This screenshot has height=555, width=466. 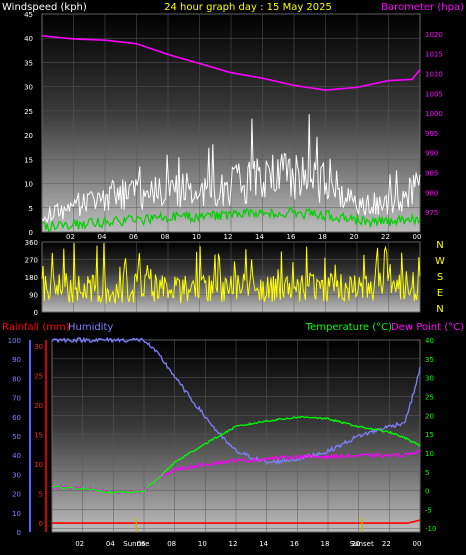 I want to click on temperature-tick-label: 20, so click(x=429, y=416).